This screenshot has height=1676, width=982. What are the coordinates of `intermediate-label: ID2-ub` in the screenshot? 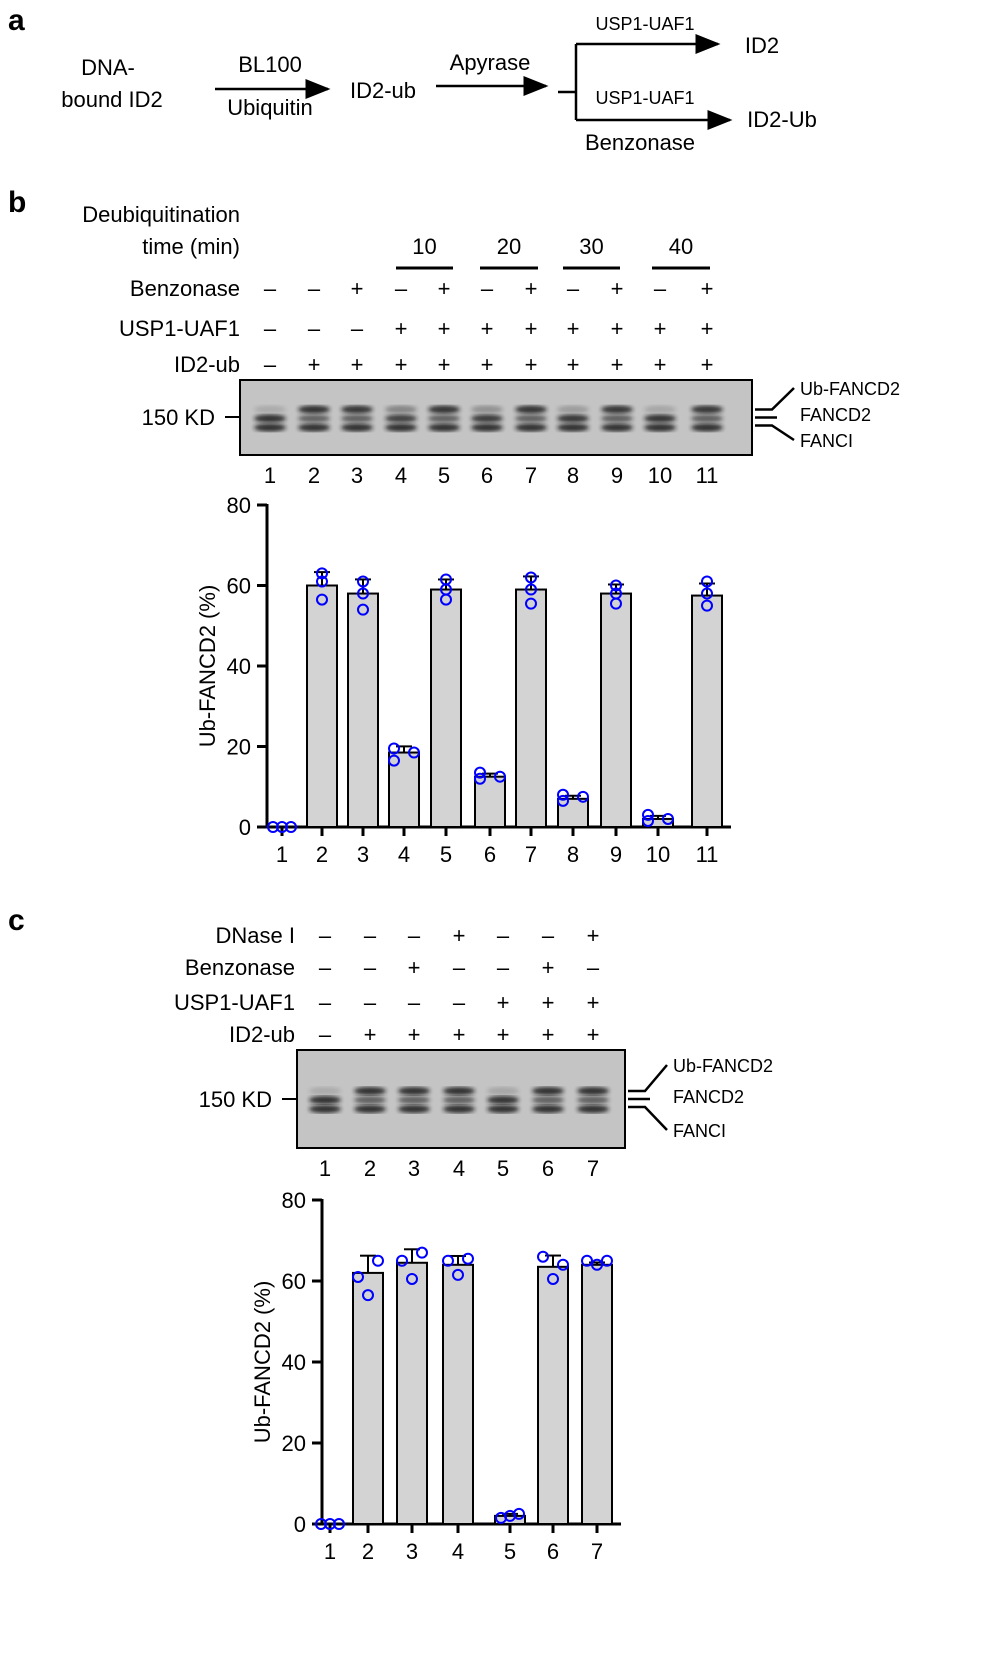 It's located at (383, 90).